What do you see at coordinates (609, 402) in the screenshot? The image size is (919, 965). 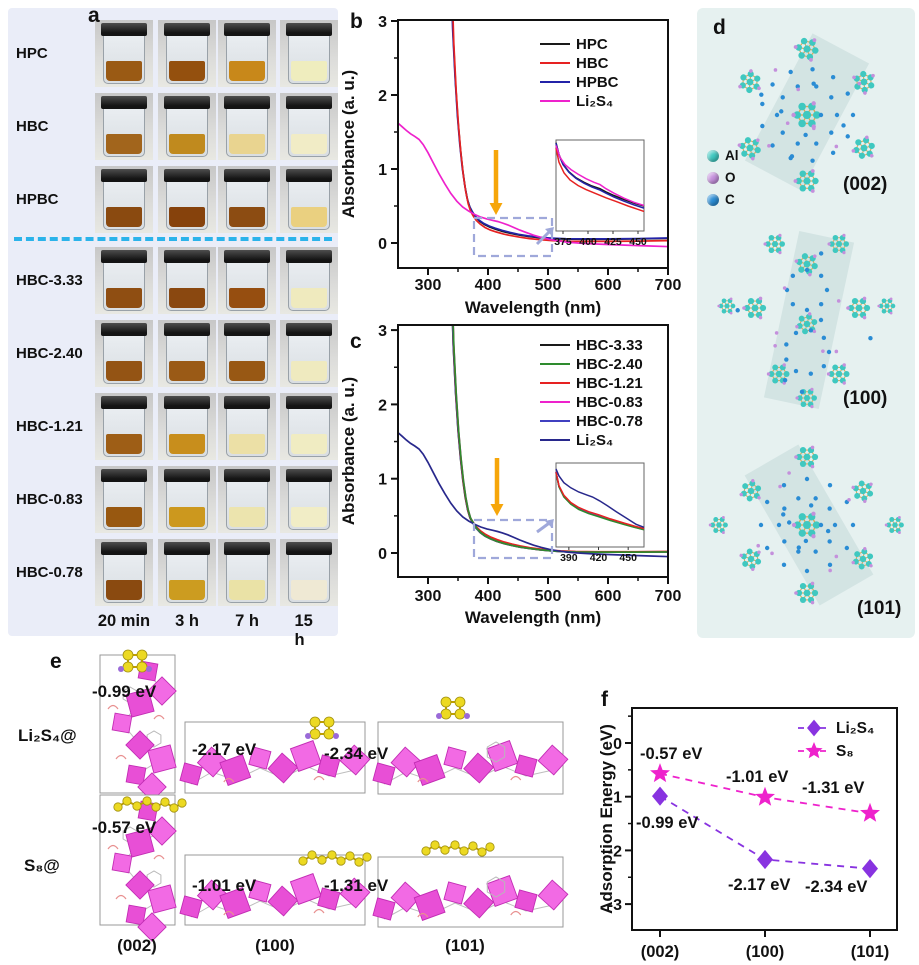 I see `svg-text: HBC-0.83` at bounding box center [609, 402].